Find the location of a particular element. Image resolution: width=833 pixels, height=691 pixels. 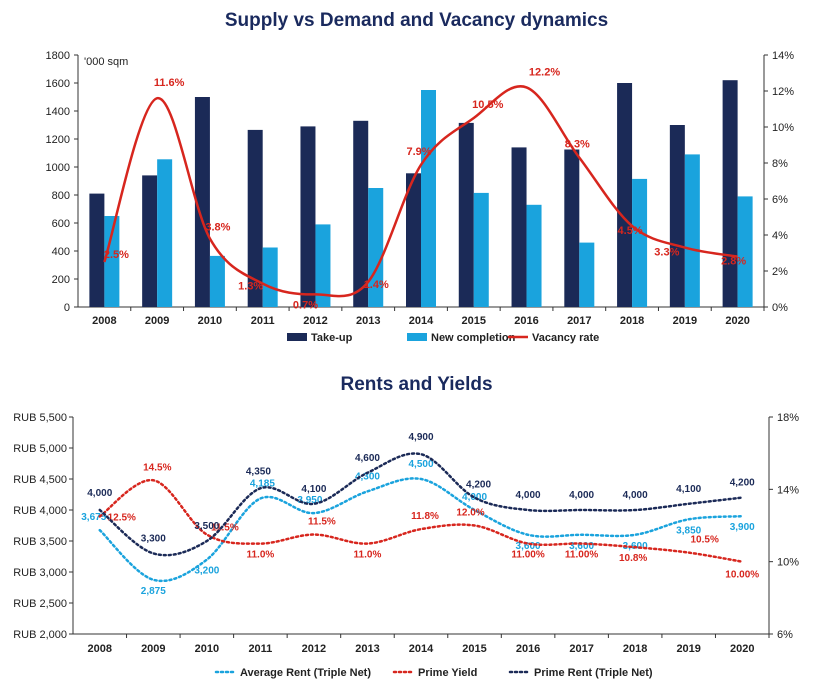

x-tick-label: 2019 is located at coordinates (685, 321).